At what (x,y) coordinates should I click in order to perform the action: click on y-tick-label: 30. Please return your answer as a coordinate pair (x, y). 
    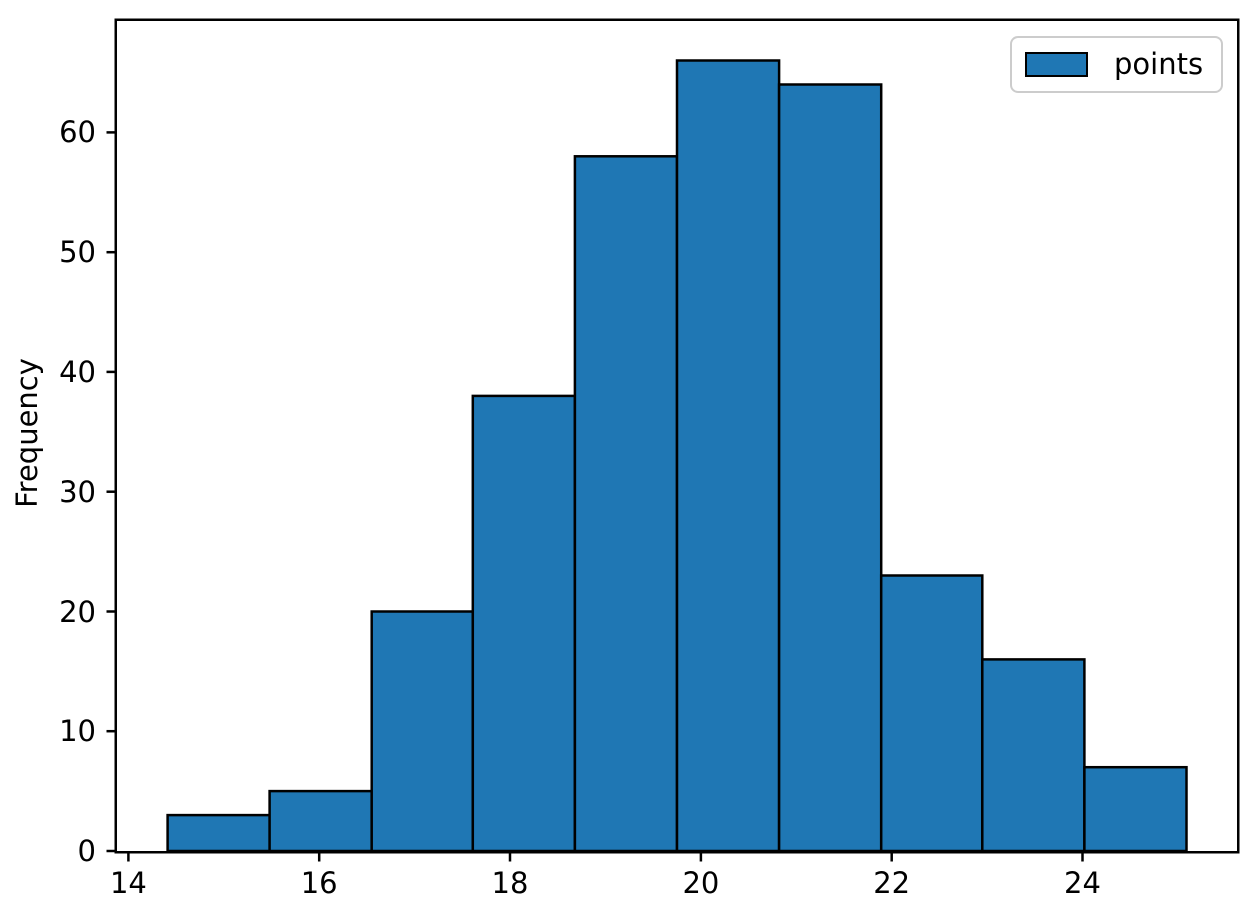
    Looking at the image, I should click on (77, 491).